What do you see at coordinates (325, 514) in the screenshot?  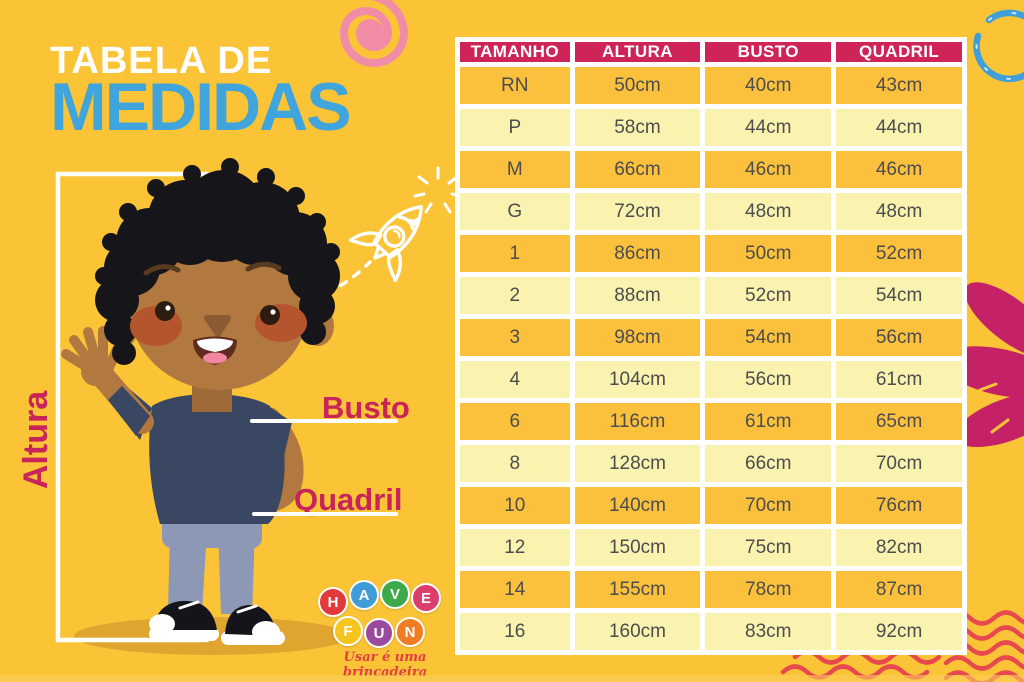 I see `hip-pointer-line` at bounding box center [325, 514].